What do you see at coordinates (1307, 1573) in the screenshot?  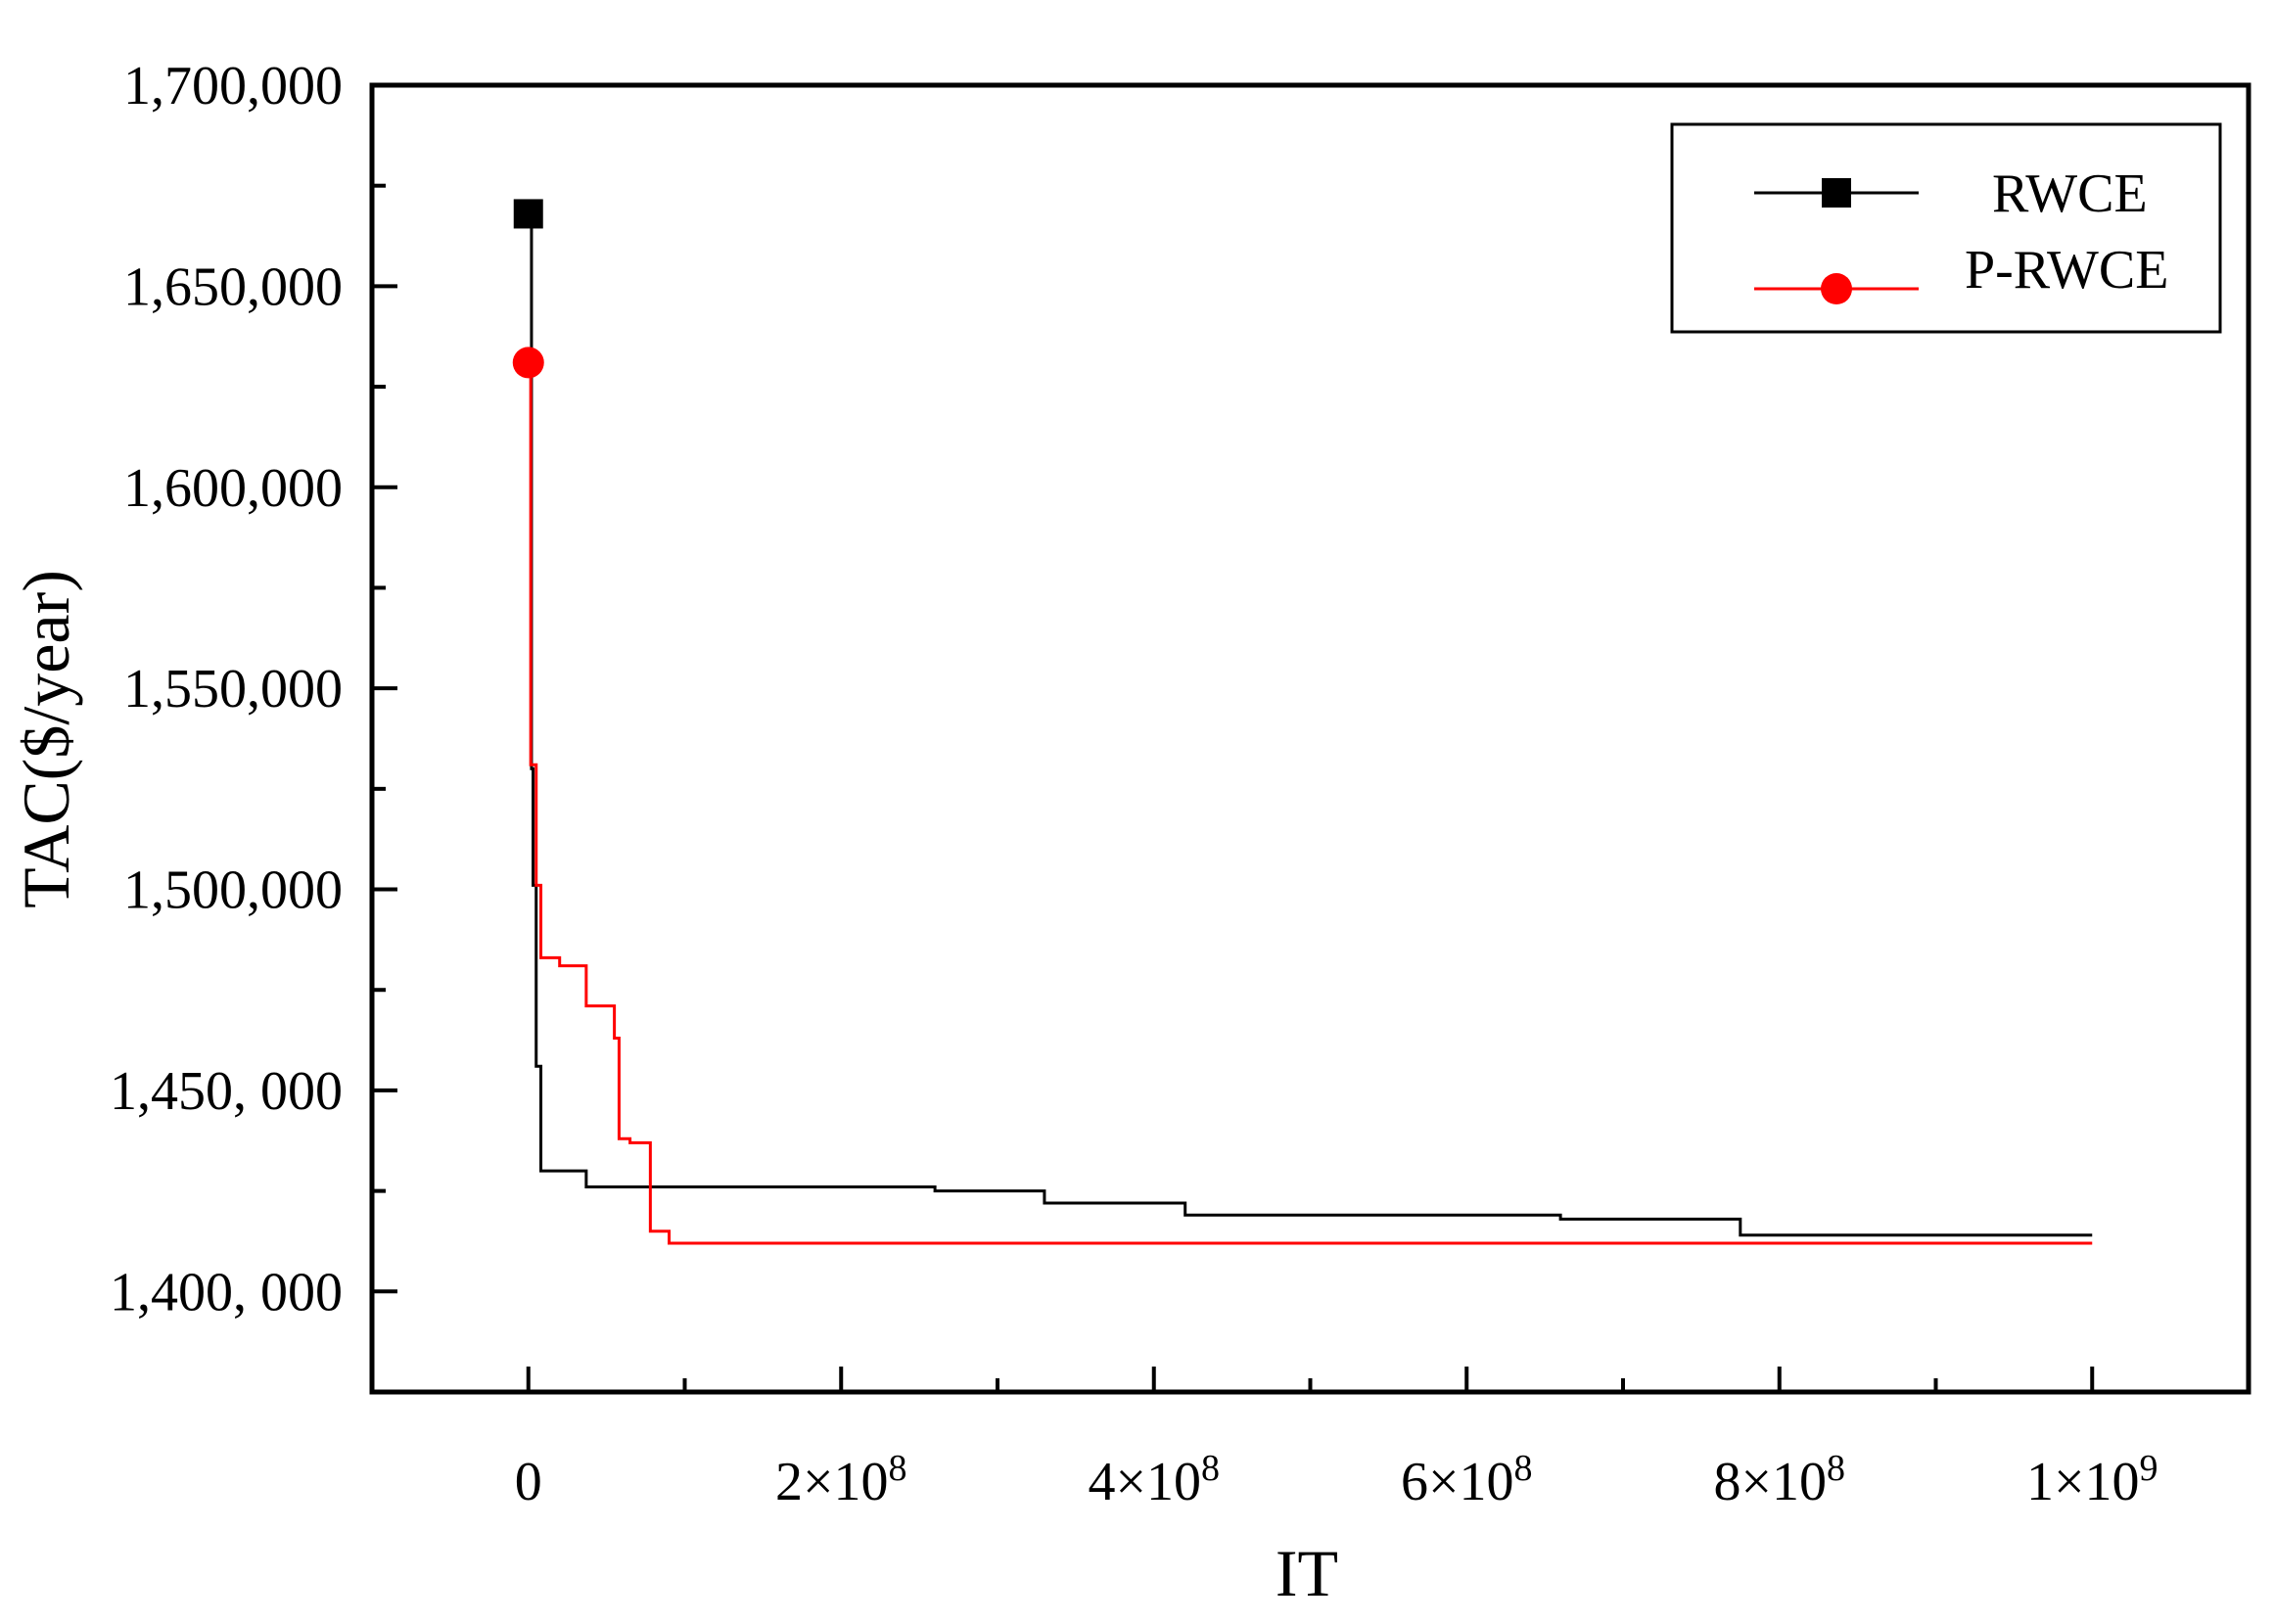 I see `x-axis-title: IT` at bounding box center [1307, 1573].